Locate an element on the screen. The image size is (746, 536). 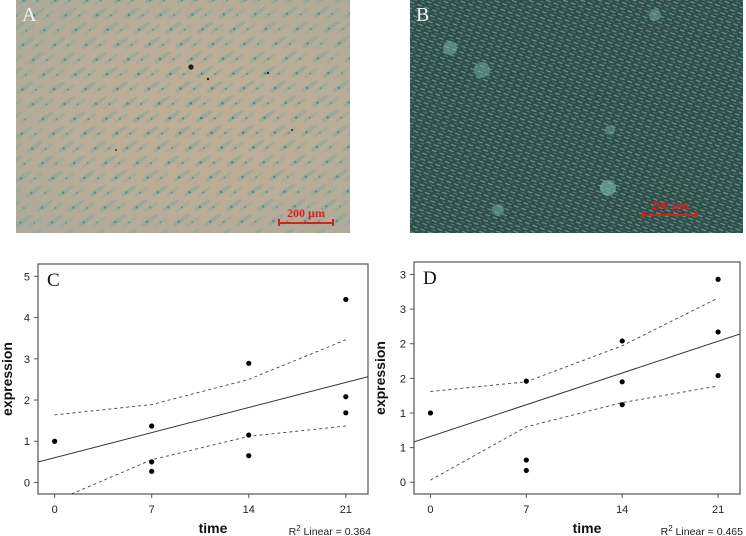
r-squared-annotation: R2 Linear = 0.364 is located at coordinates (330, 530).